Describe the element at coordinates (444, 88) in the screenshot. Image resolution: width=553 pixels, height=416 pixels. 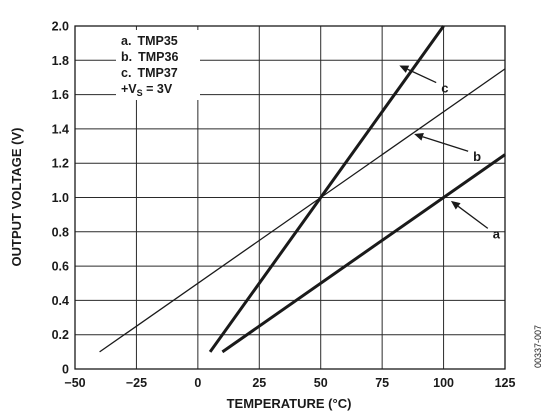
I see `callout-label-c: c` at that location.